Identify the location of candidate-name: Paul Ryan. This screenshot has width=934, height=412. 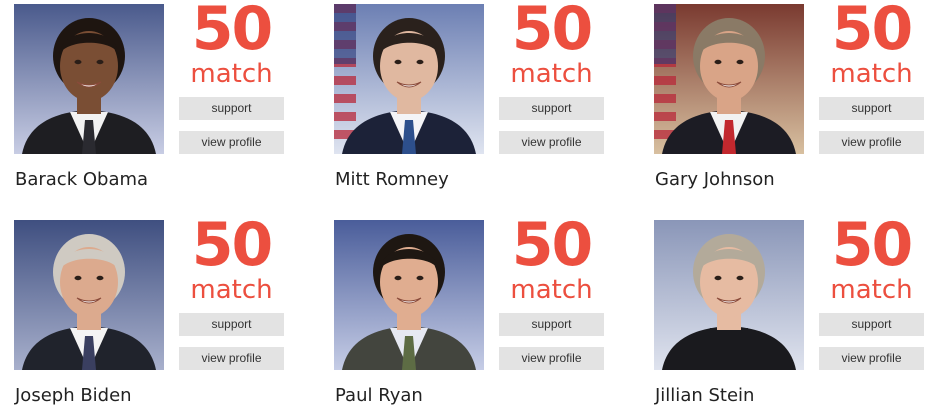
(379, 395).